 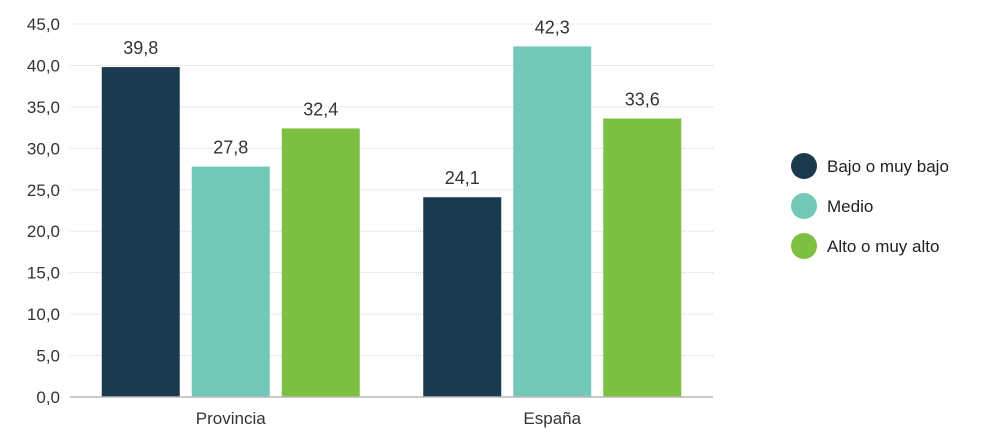 I want to click on data-label: 42,3, so click(x=552, y=27).